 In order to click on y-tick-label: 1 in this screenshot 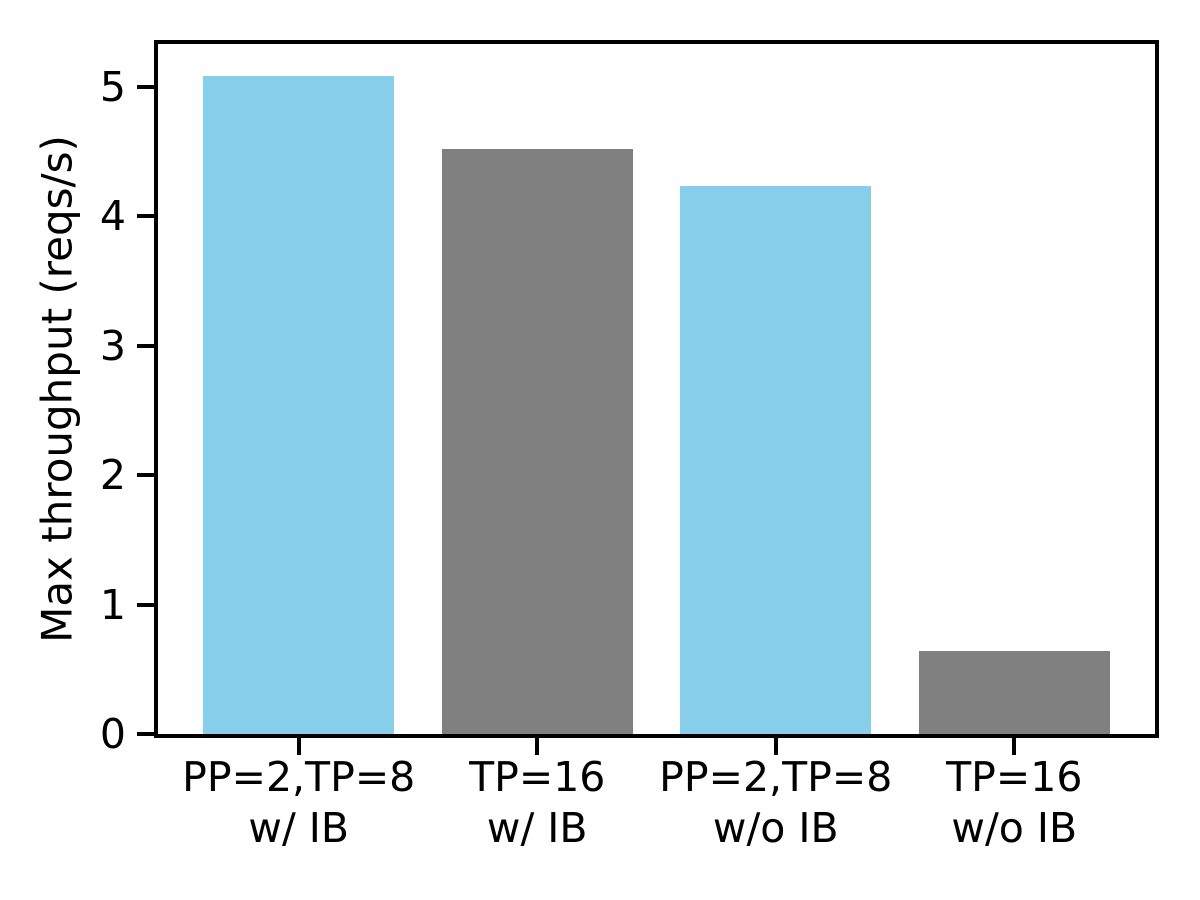, I will do `click(112, 604)`.